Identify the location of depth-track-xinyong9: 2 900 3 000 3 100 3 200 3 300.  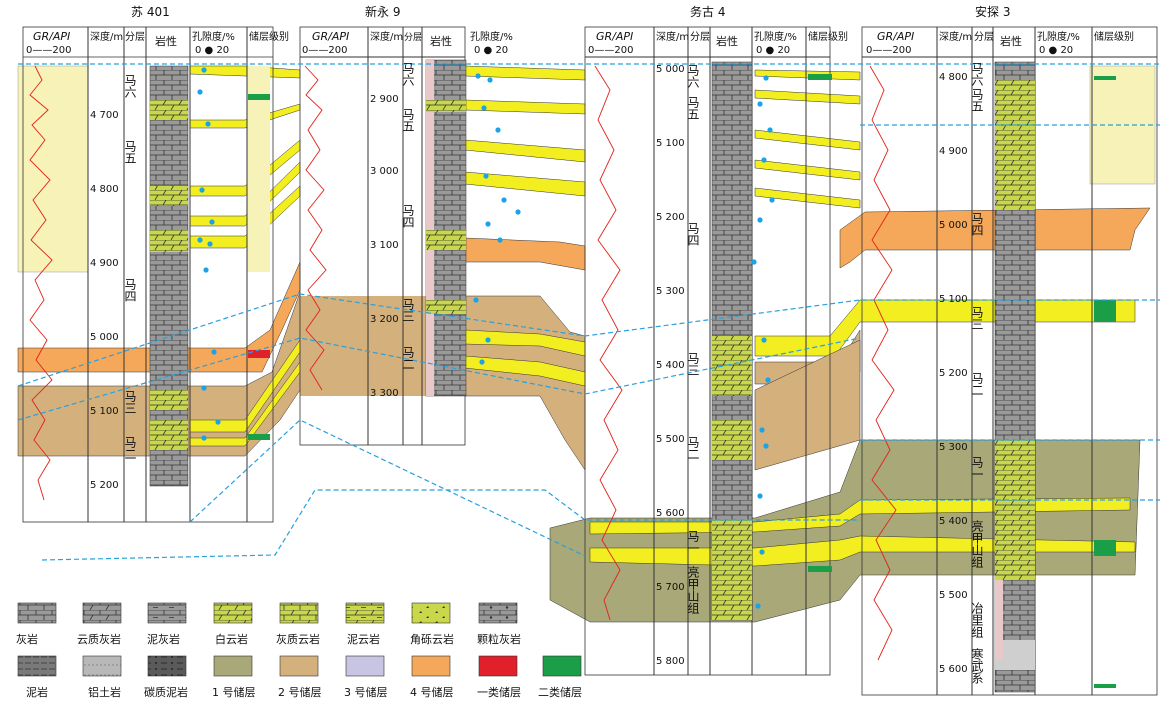
(384, 246).